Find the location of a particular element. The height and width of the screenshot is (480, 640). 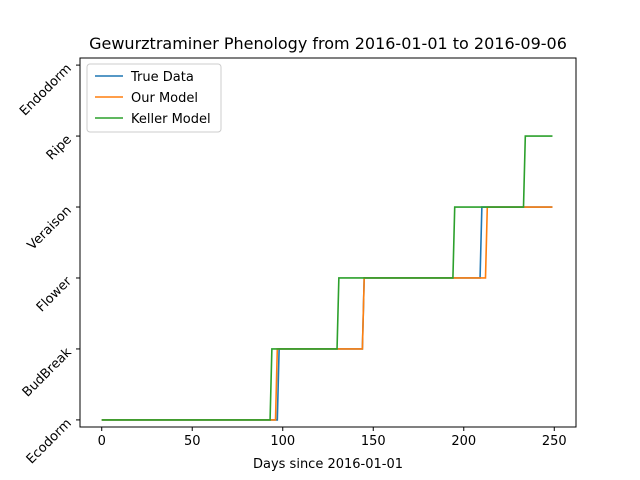

legend-entries: True Data Our Model Keller Model is located at coordinates (153, 98).